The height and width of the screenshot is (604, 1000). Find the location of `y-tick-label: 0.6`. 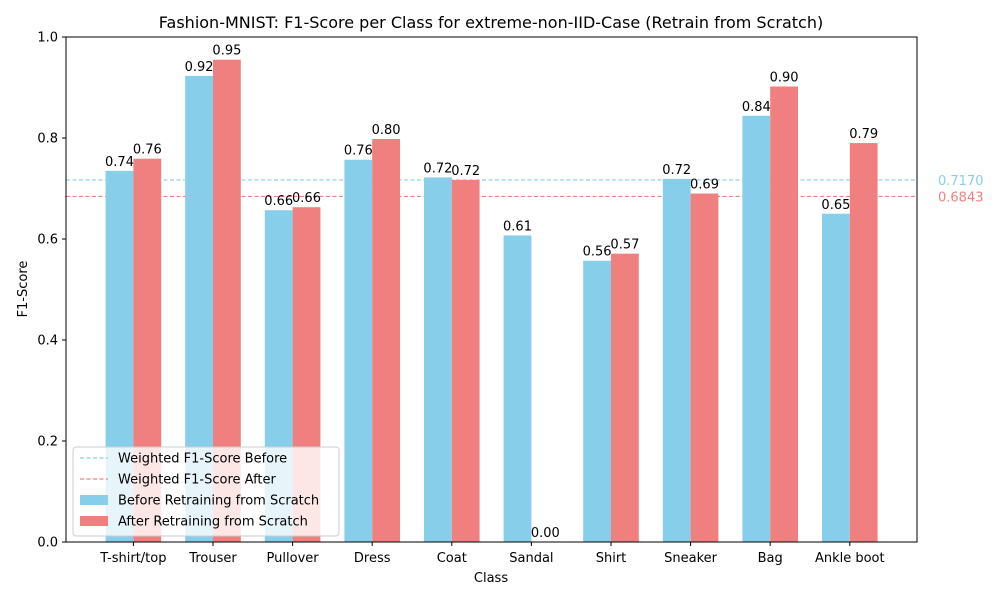

y-tick-label: 0.6 is located at coordinates (47, 240).